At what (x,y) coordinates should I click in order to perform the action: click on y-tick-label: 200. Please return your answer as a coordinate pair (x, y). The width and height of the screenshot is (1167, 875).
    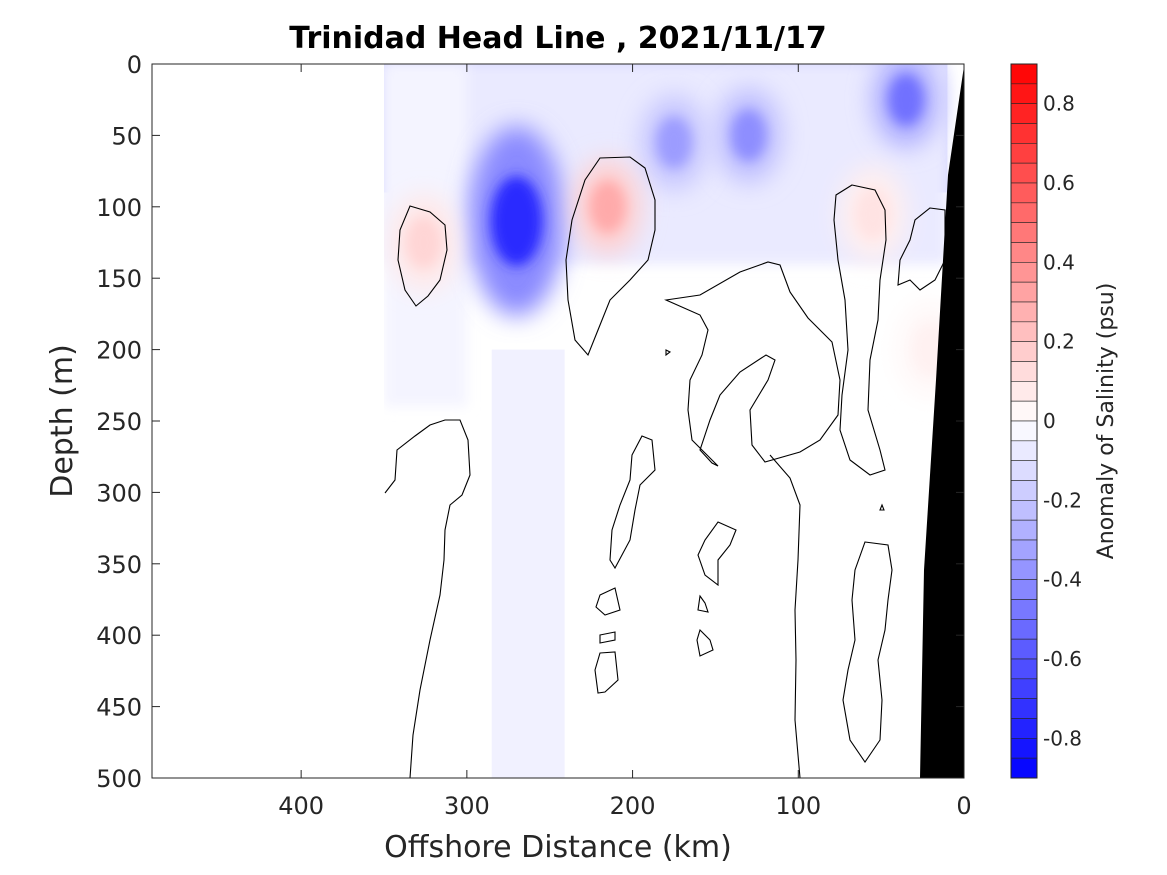
    Looking at the image, I should click on (119, 351).